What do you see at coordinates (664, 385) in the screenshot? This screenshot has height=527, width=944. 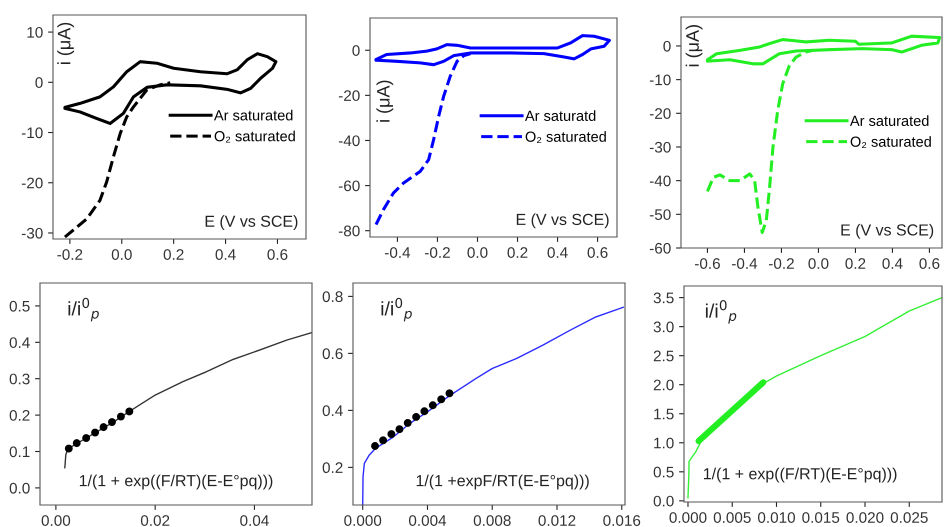 I see `y-tick-label: 2.0` at bounding box center [664, 385].